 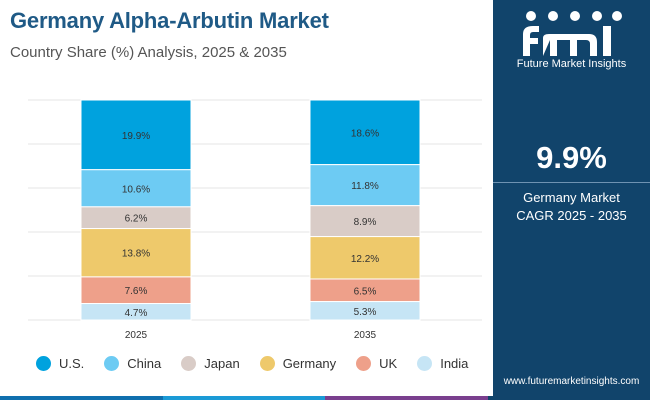 I want to click on data-label: 12.2%, so click(x=365, y=259).